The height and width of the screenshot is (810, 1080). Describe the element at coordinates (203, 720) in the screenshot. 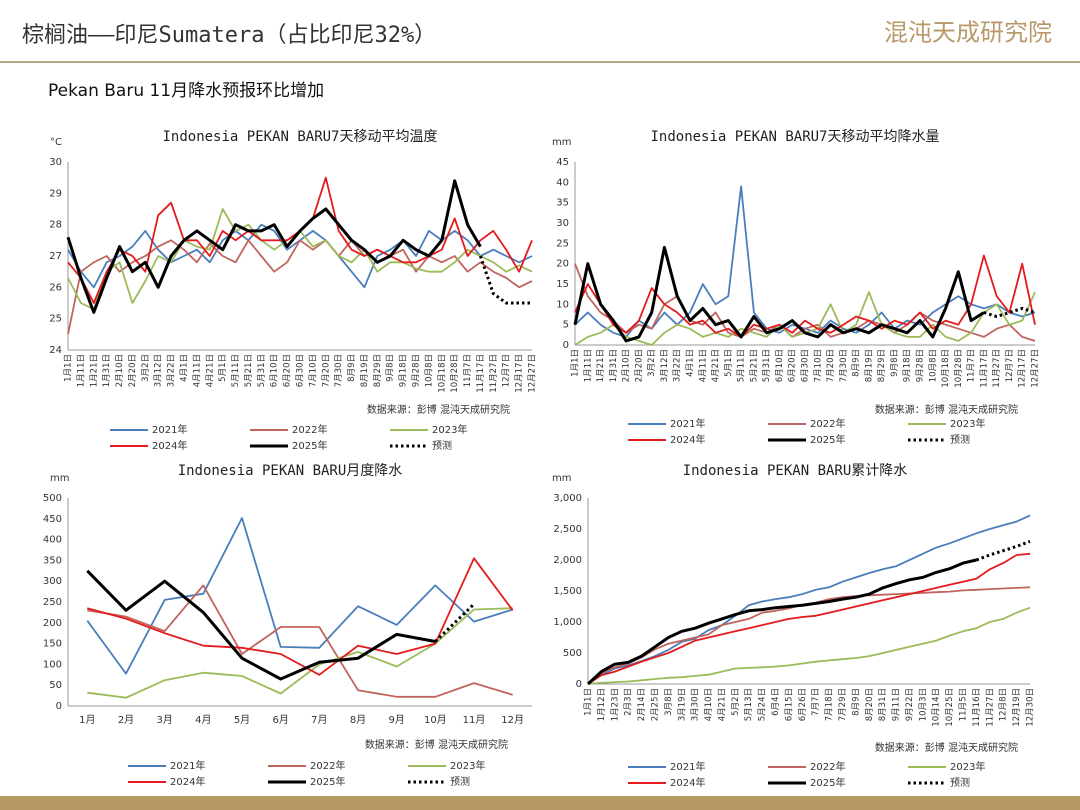

I see `x-tick-label: 4月` at that location.